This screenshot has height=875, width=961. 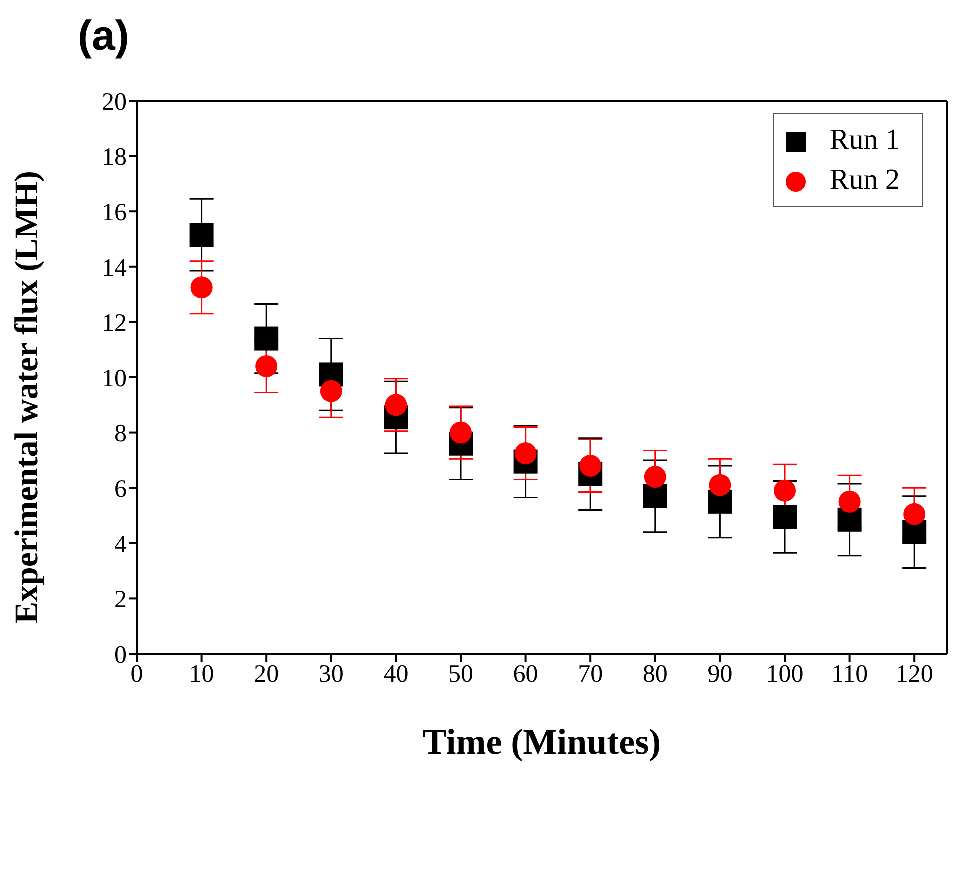 What do you see at coordinates (104, 36) in the screenshot?
I see `chart-title: (a)` at bounding box center [104, 36].